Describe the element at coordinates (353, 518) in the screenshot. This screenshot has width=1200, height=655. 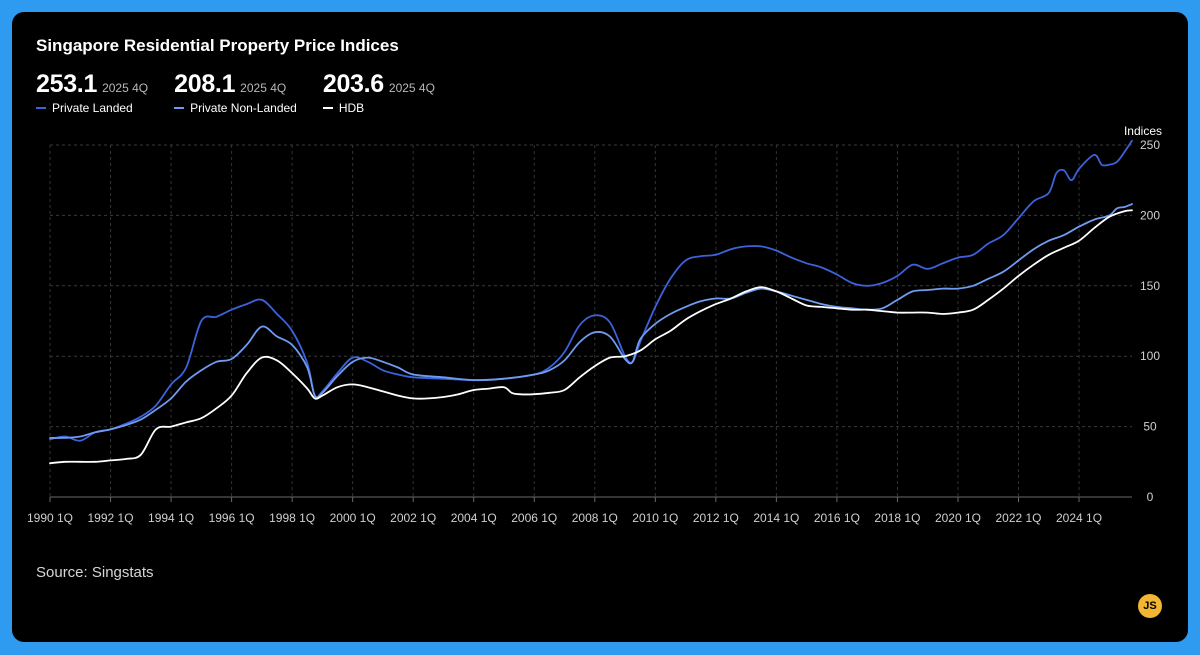
I see `x-axis-tick-label: 2000 1Q` at that location.